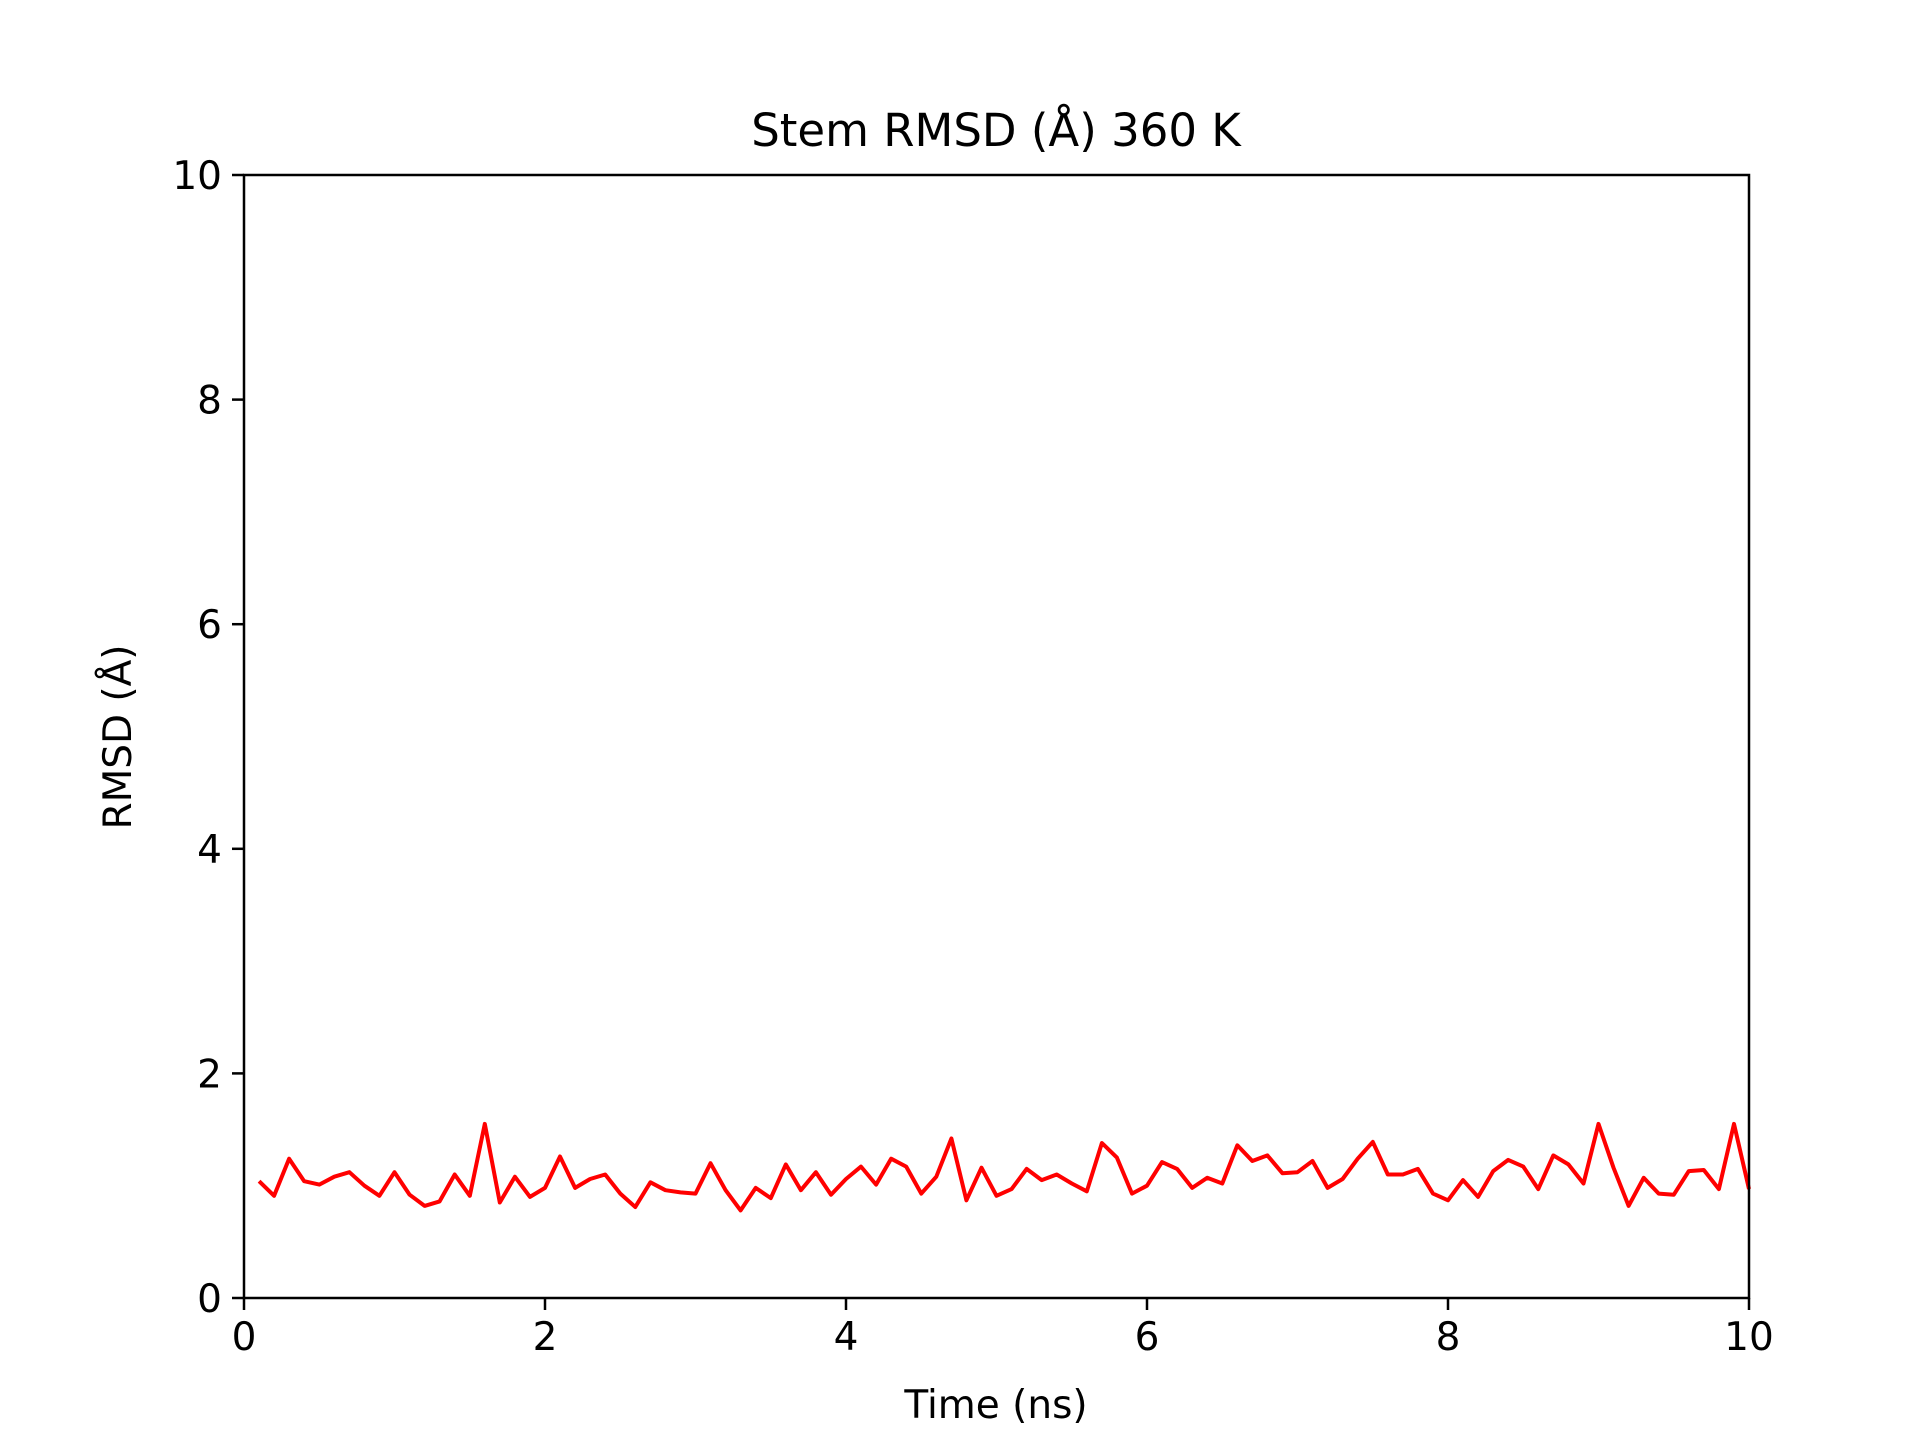 The width and height of the screenshot is (1920, 1440). What do you see at coordinates (209, 850) in the screenshot?
I see `y-tick-label: 4` at bounding box center [209, 850].